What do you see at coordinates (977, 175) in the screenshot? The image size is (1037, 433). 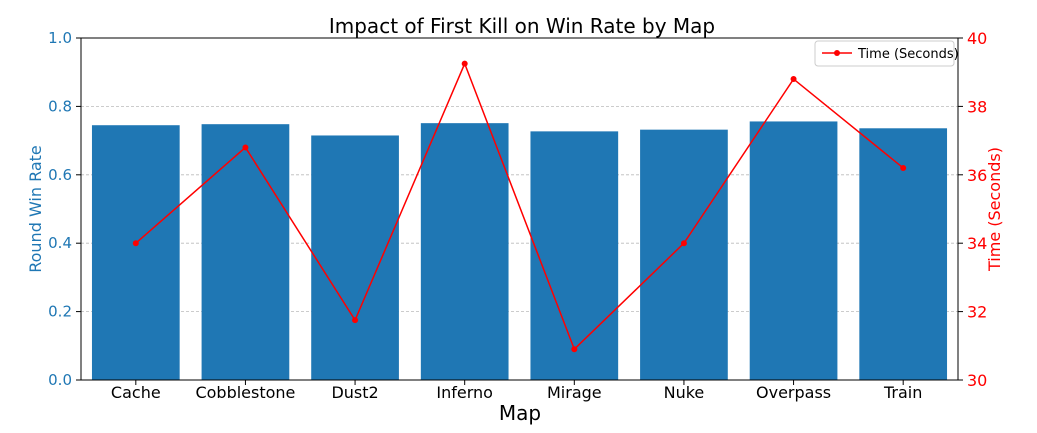 I see `right-tick-label: 36` at bounding box center [977, 175].